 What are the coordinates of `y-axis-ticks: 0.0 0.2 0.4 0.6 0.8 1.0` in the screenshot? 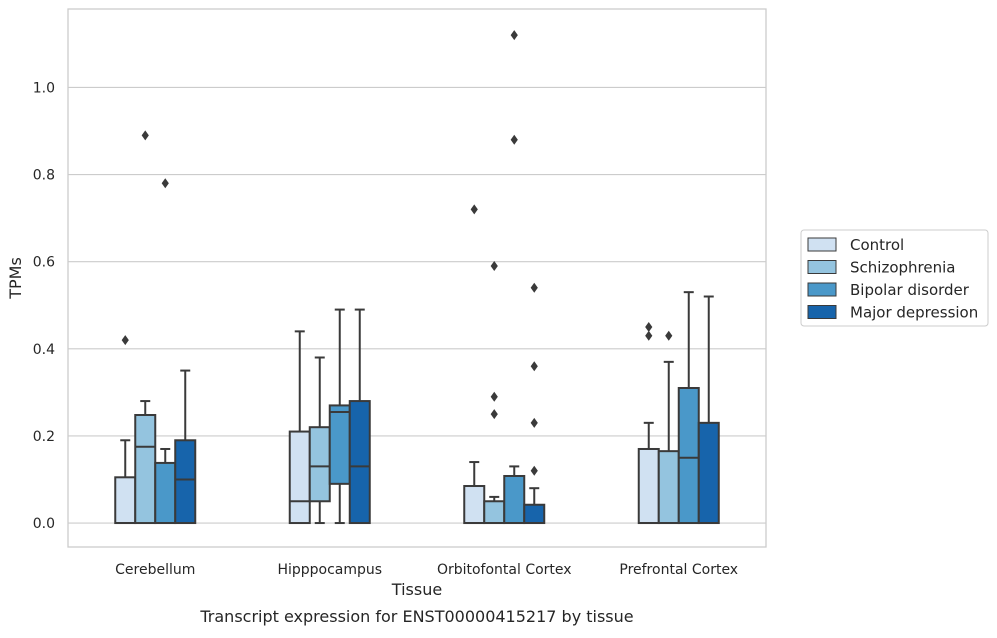 It's located at (44, 306).